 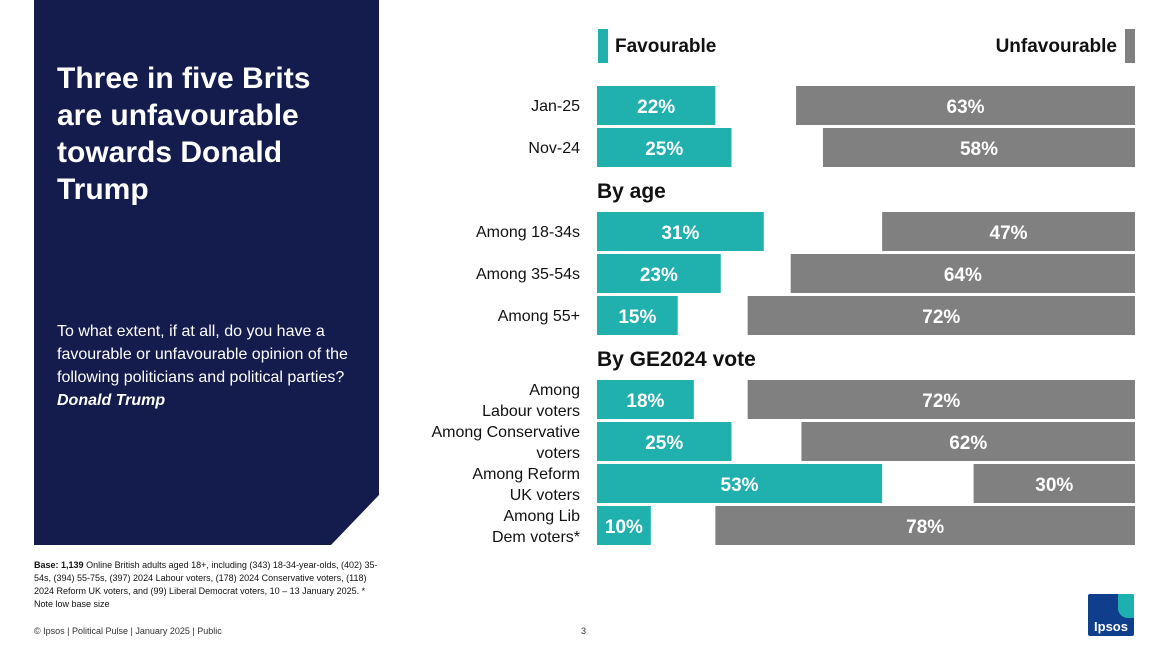 I want to click on data-label-favourable: 31%, so click(x=680, y=233).